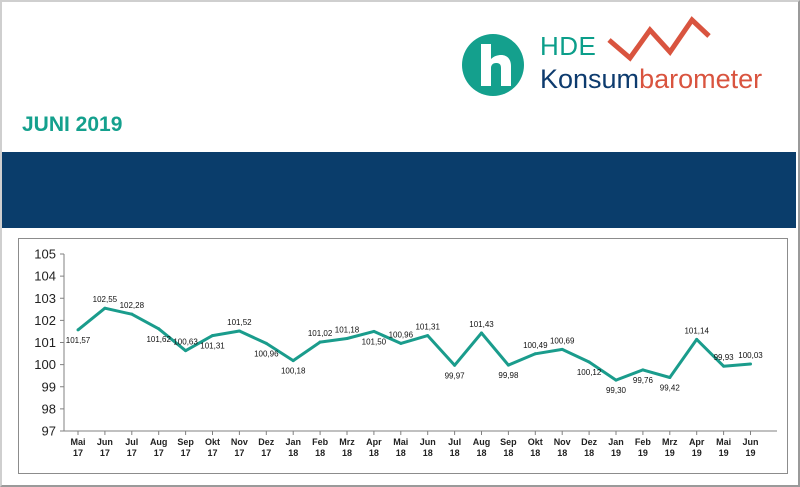 The height and width of the screenshot is (487, 800). What do you see at coordinates (508, 375) in the screenshot?
I see `data-label: 99,98` at bounding box center [508, 375].